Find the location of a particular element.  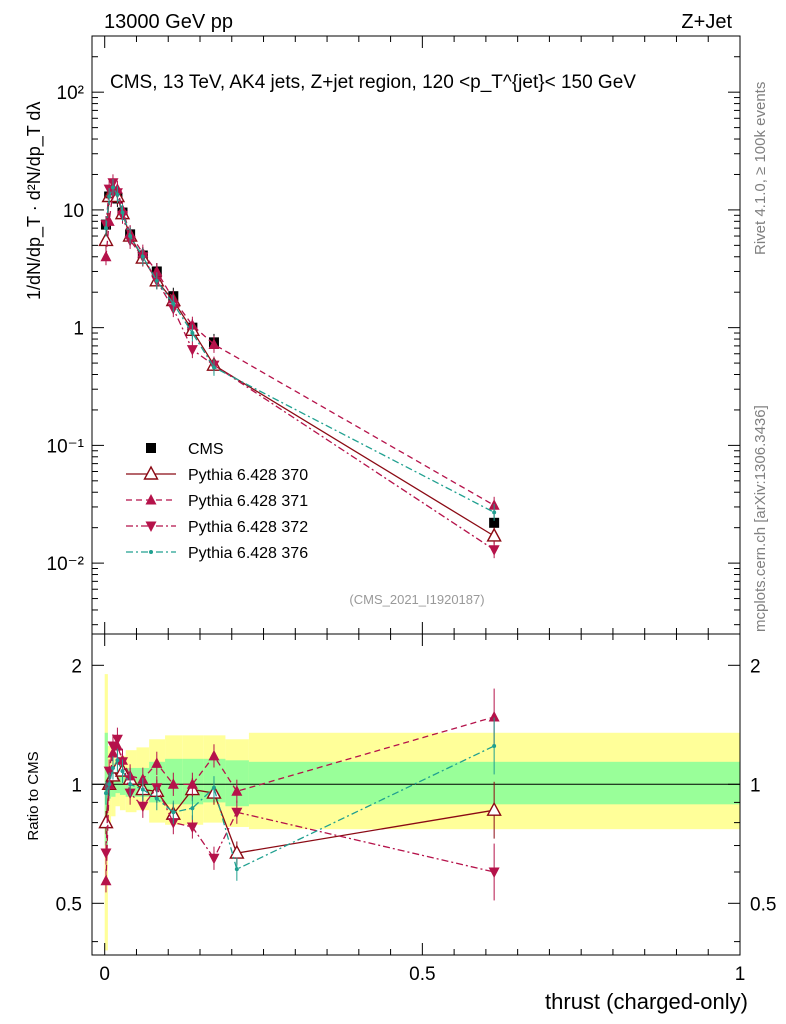

xtick-label: 0.5 is located at coordinates (422, 974).